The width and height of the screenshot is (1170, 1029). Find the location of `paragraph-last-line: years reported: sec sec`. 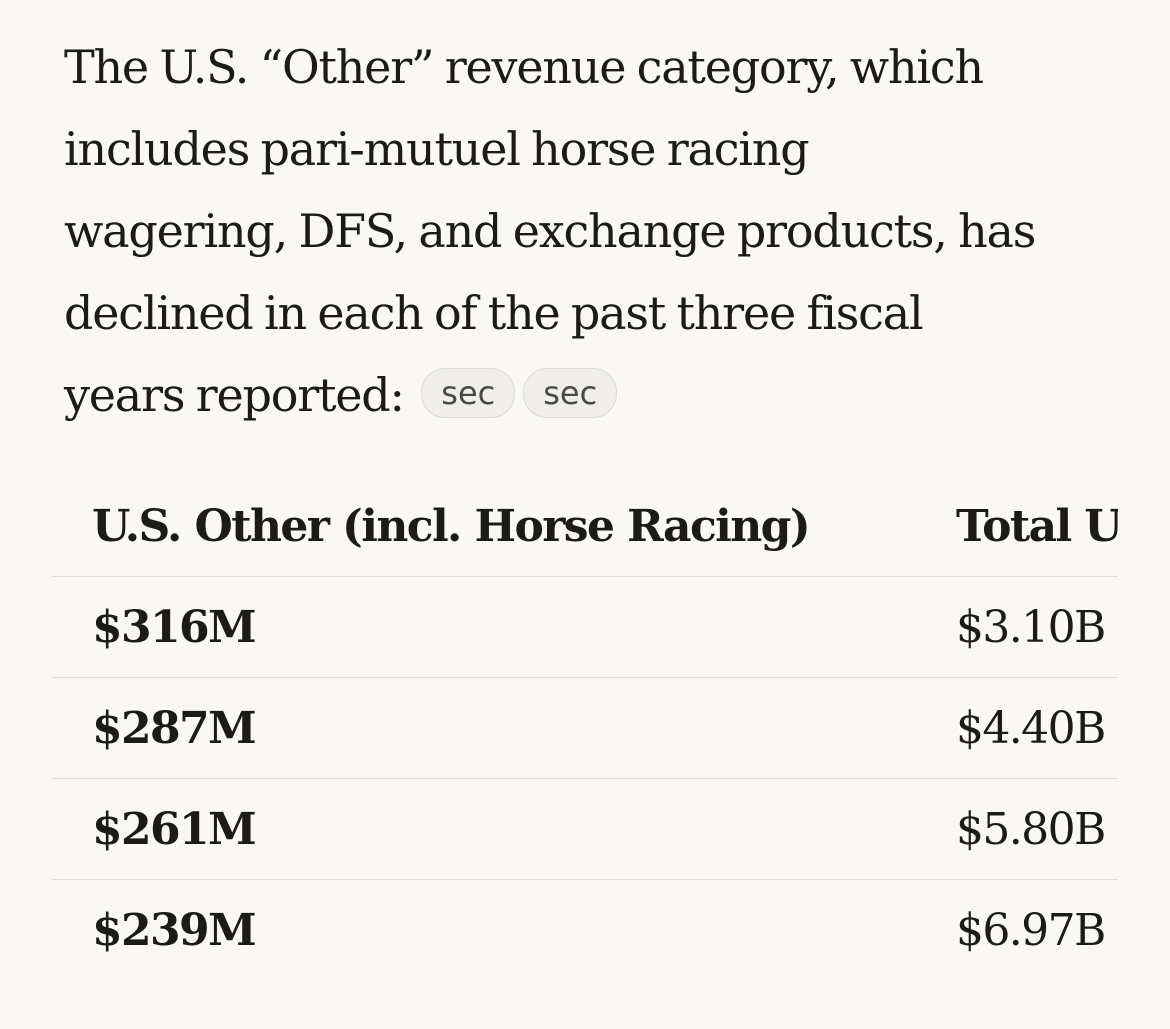

paragraph-last-line: years reported: sec sec is located at coordinates (594, 395).